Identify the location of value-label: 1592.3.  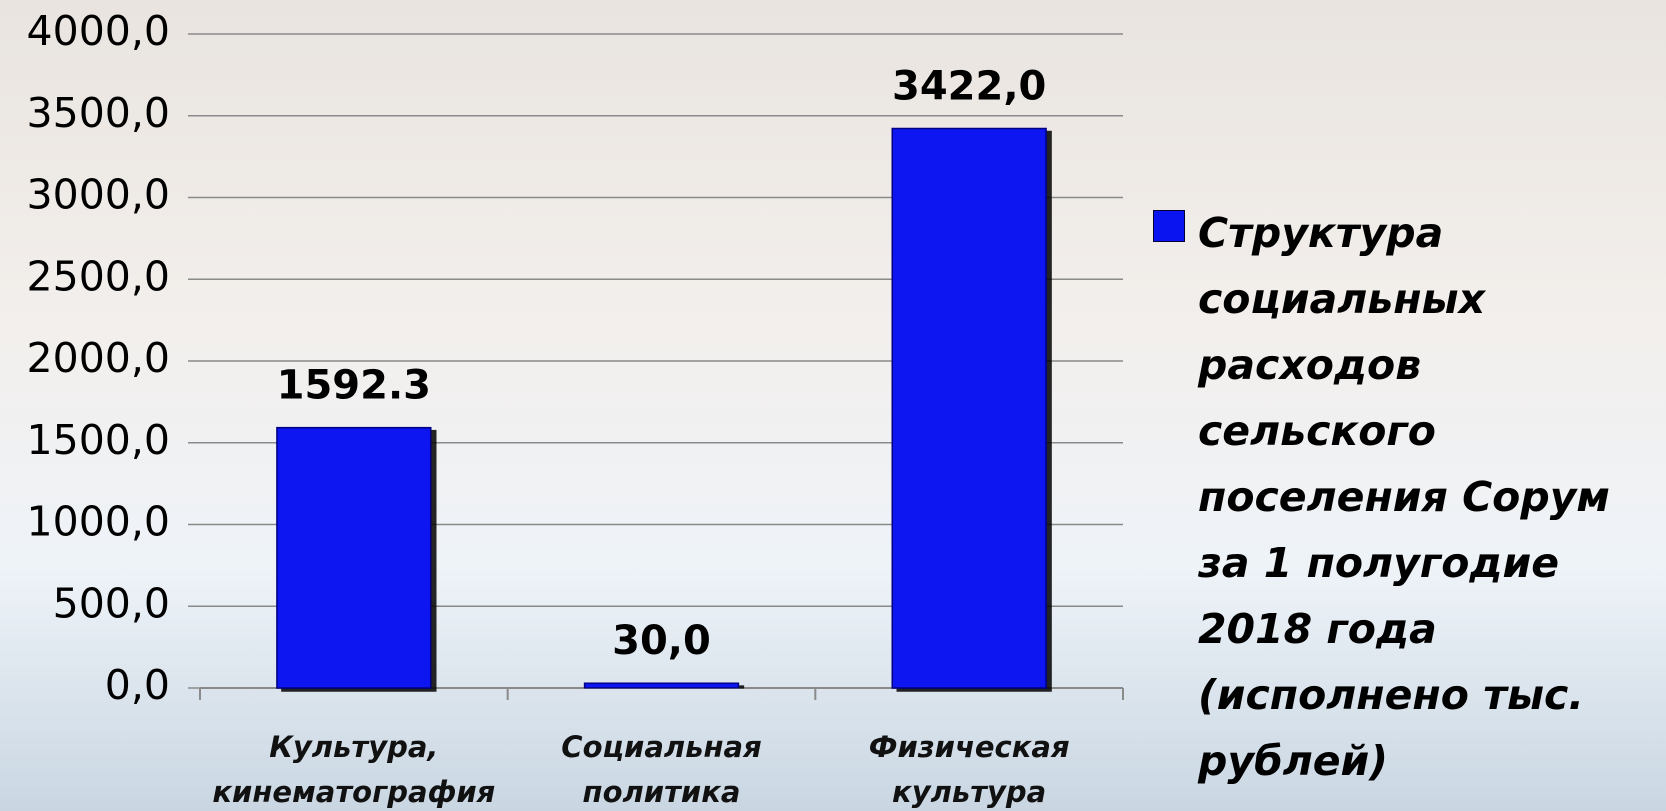
(354, 386).